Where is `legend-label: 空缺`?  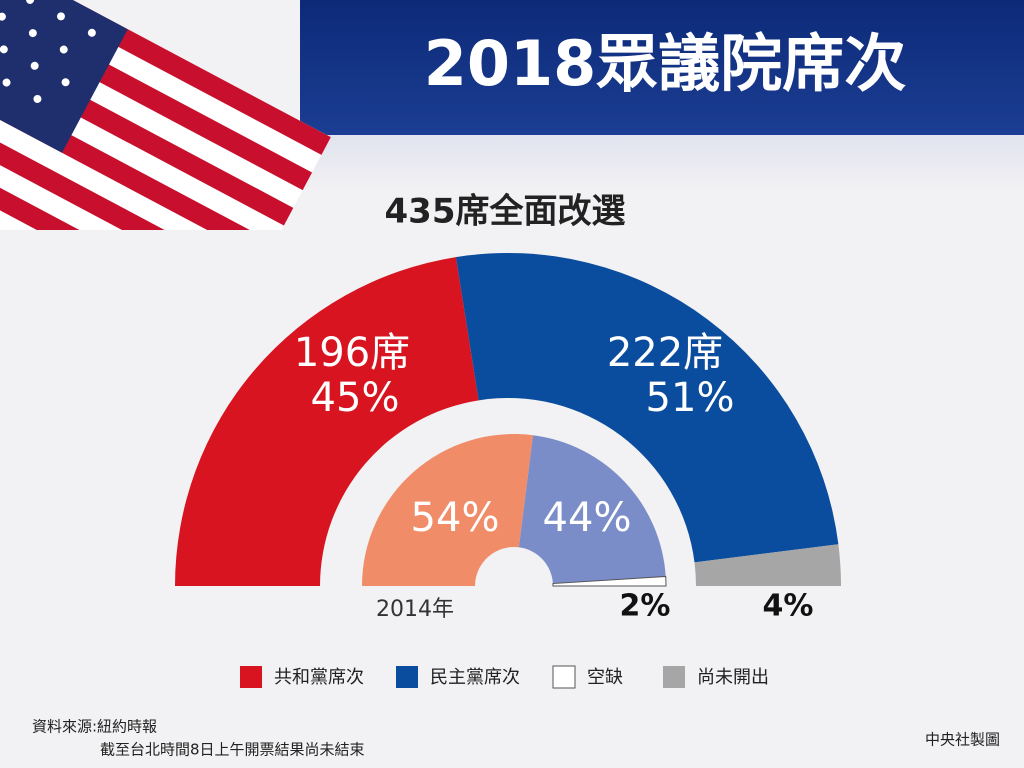 legend-label: 空缺 is located at coordinates (605, 677).